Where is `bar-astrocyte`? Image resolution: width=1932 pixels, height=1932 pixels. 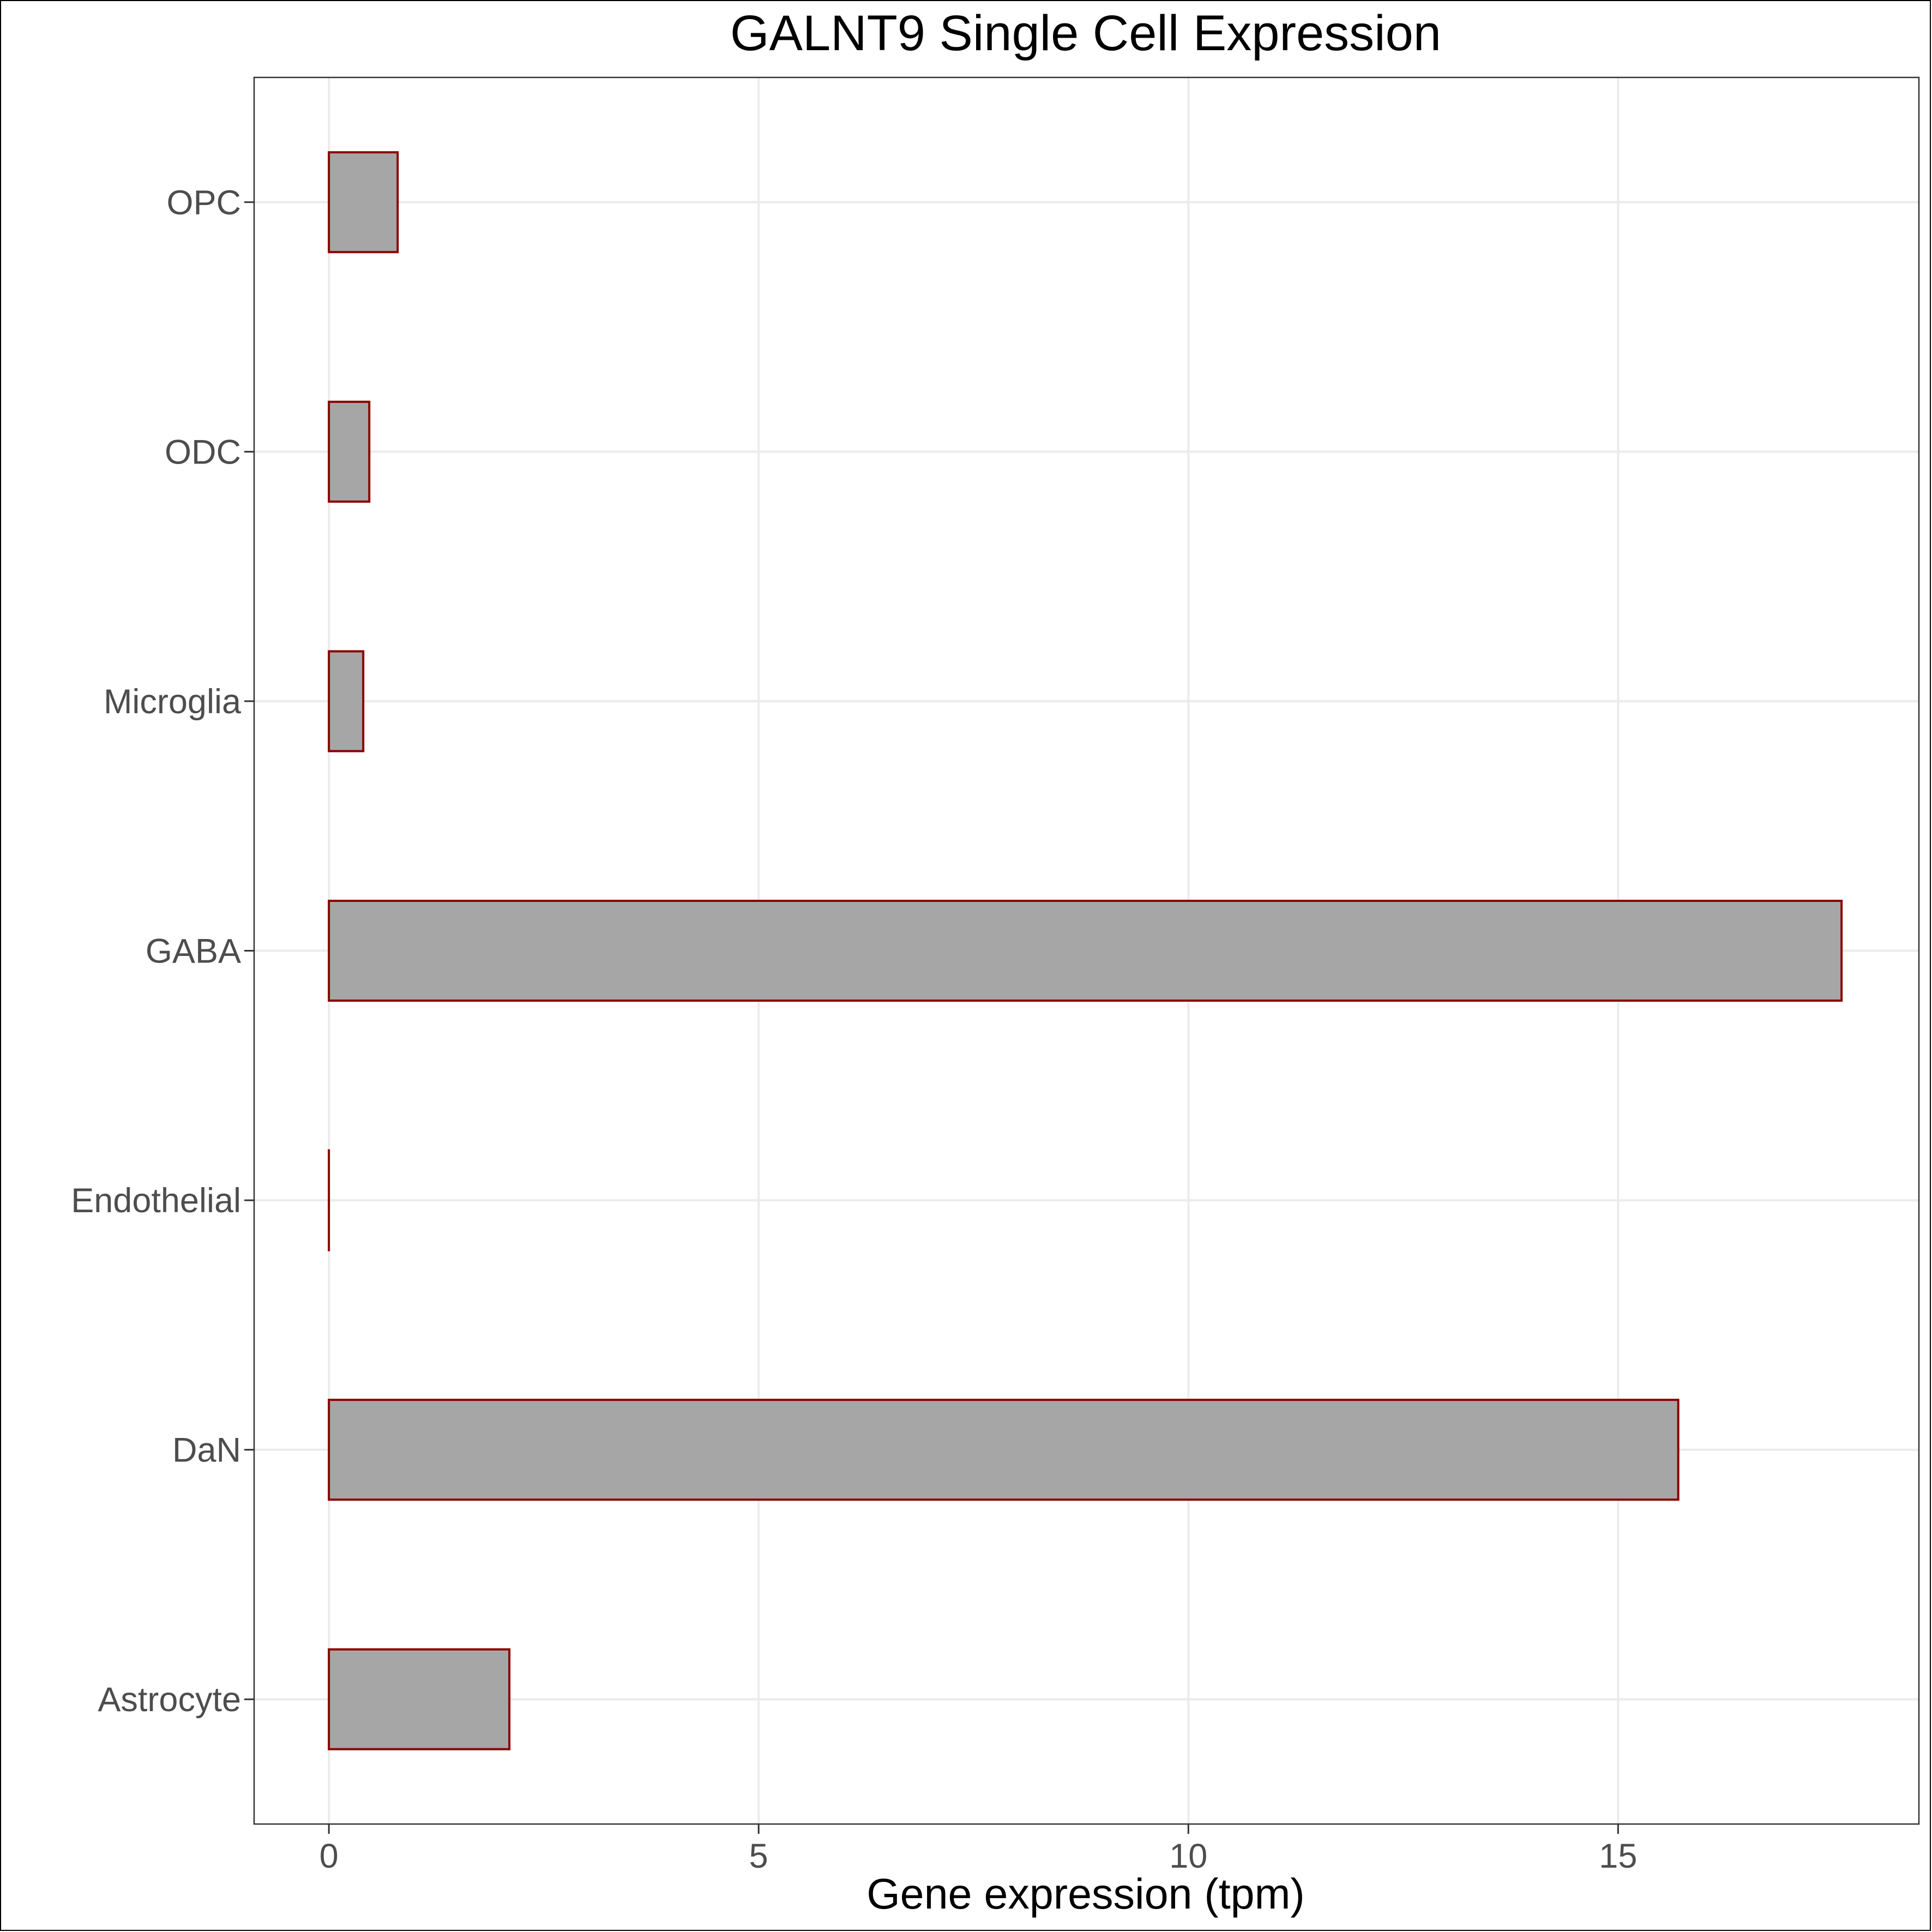
bar-astrocyte is located at coordinates (419, 1699).